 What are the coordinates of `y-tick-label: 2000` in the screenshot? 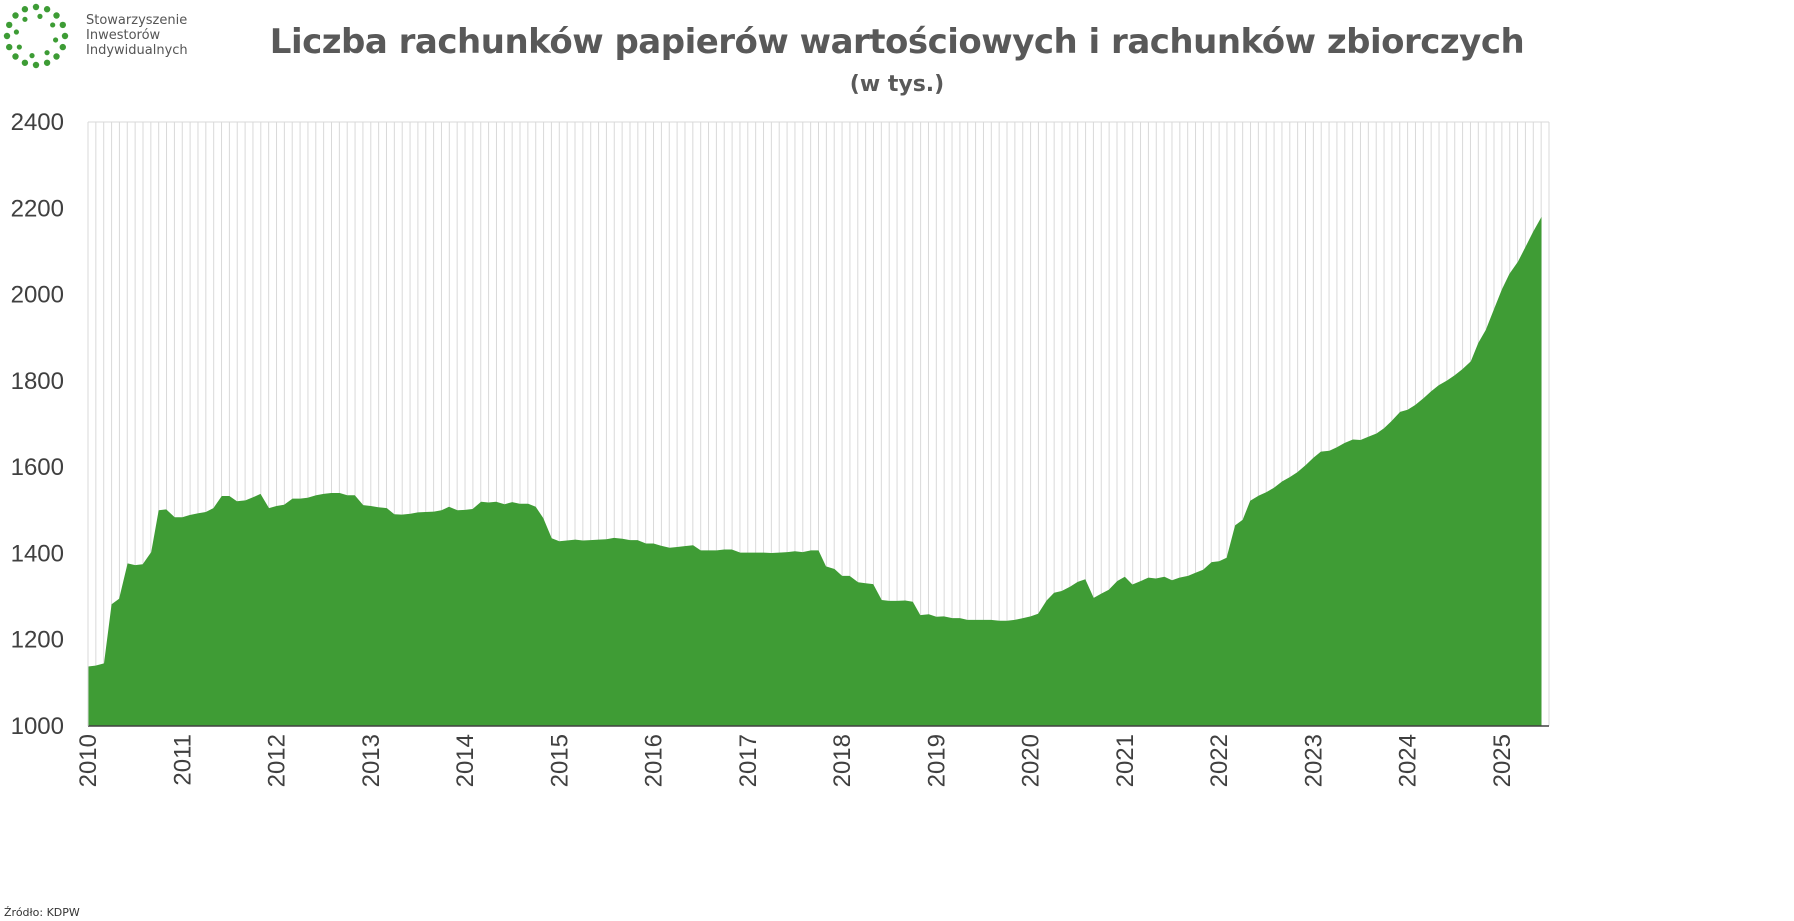 It's located at (37, 295).